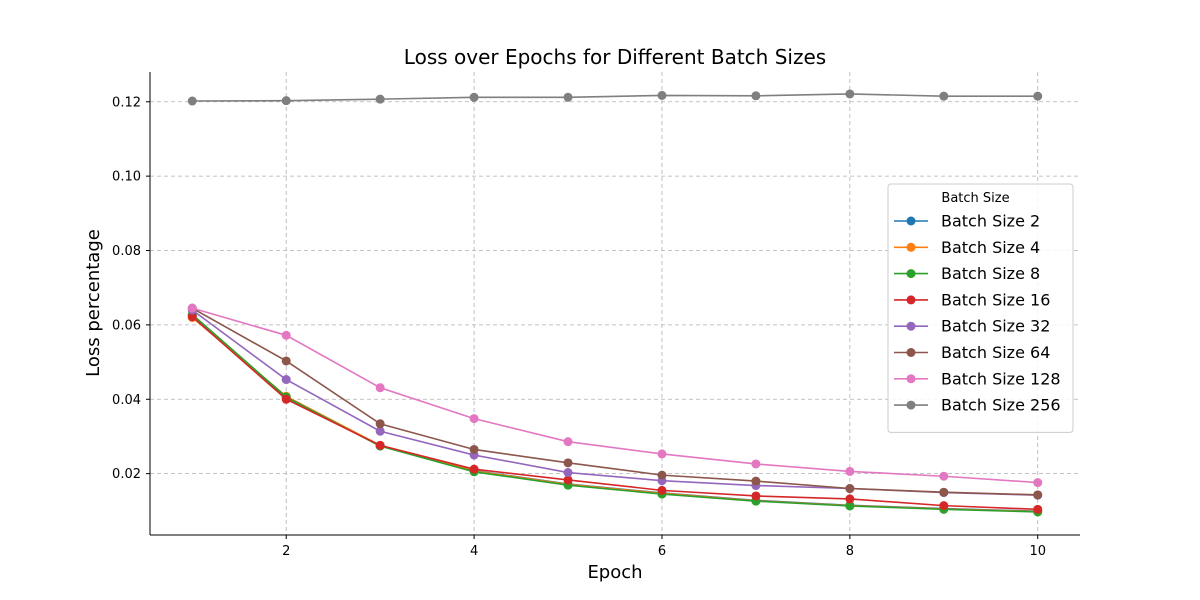 This screenshot has height=600, width=1200. Describe the element at coordinates (995, 352) in the screenshot. I see `legend-label: Batch Size 64` at that location.